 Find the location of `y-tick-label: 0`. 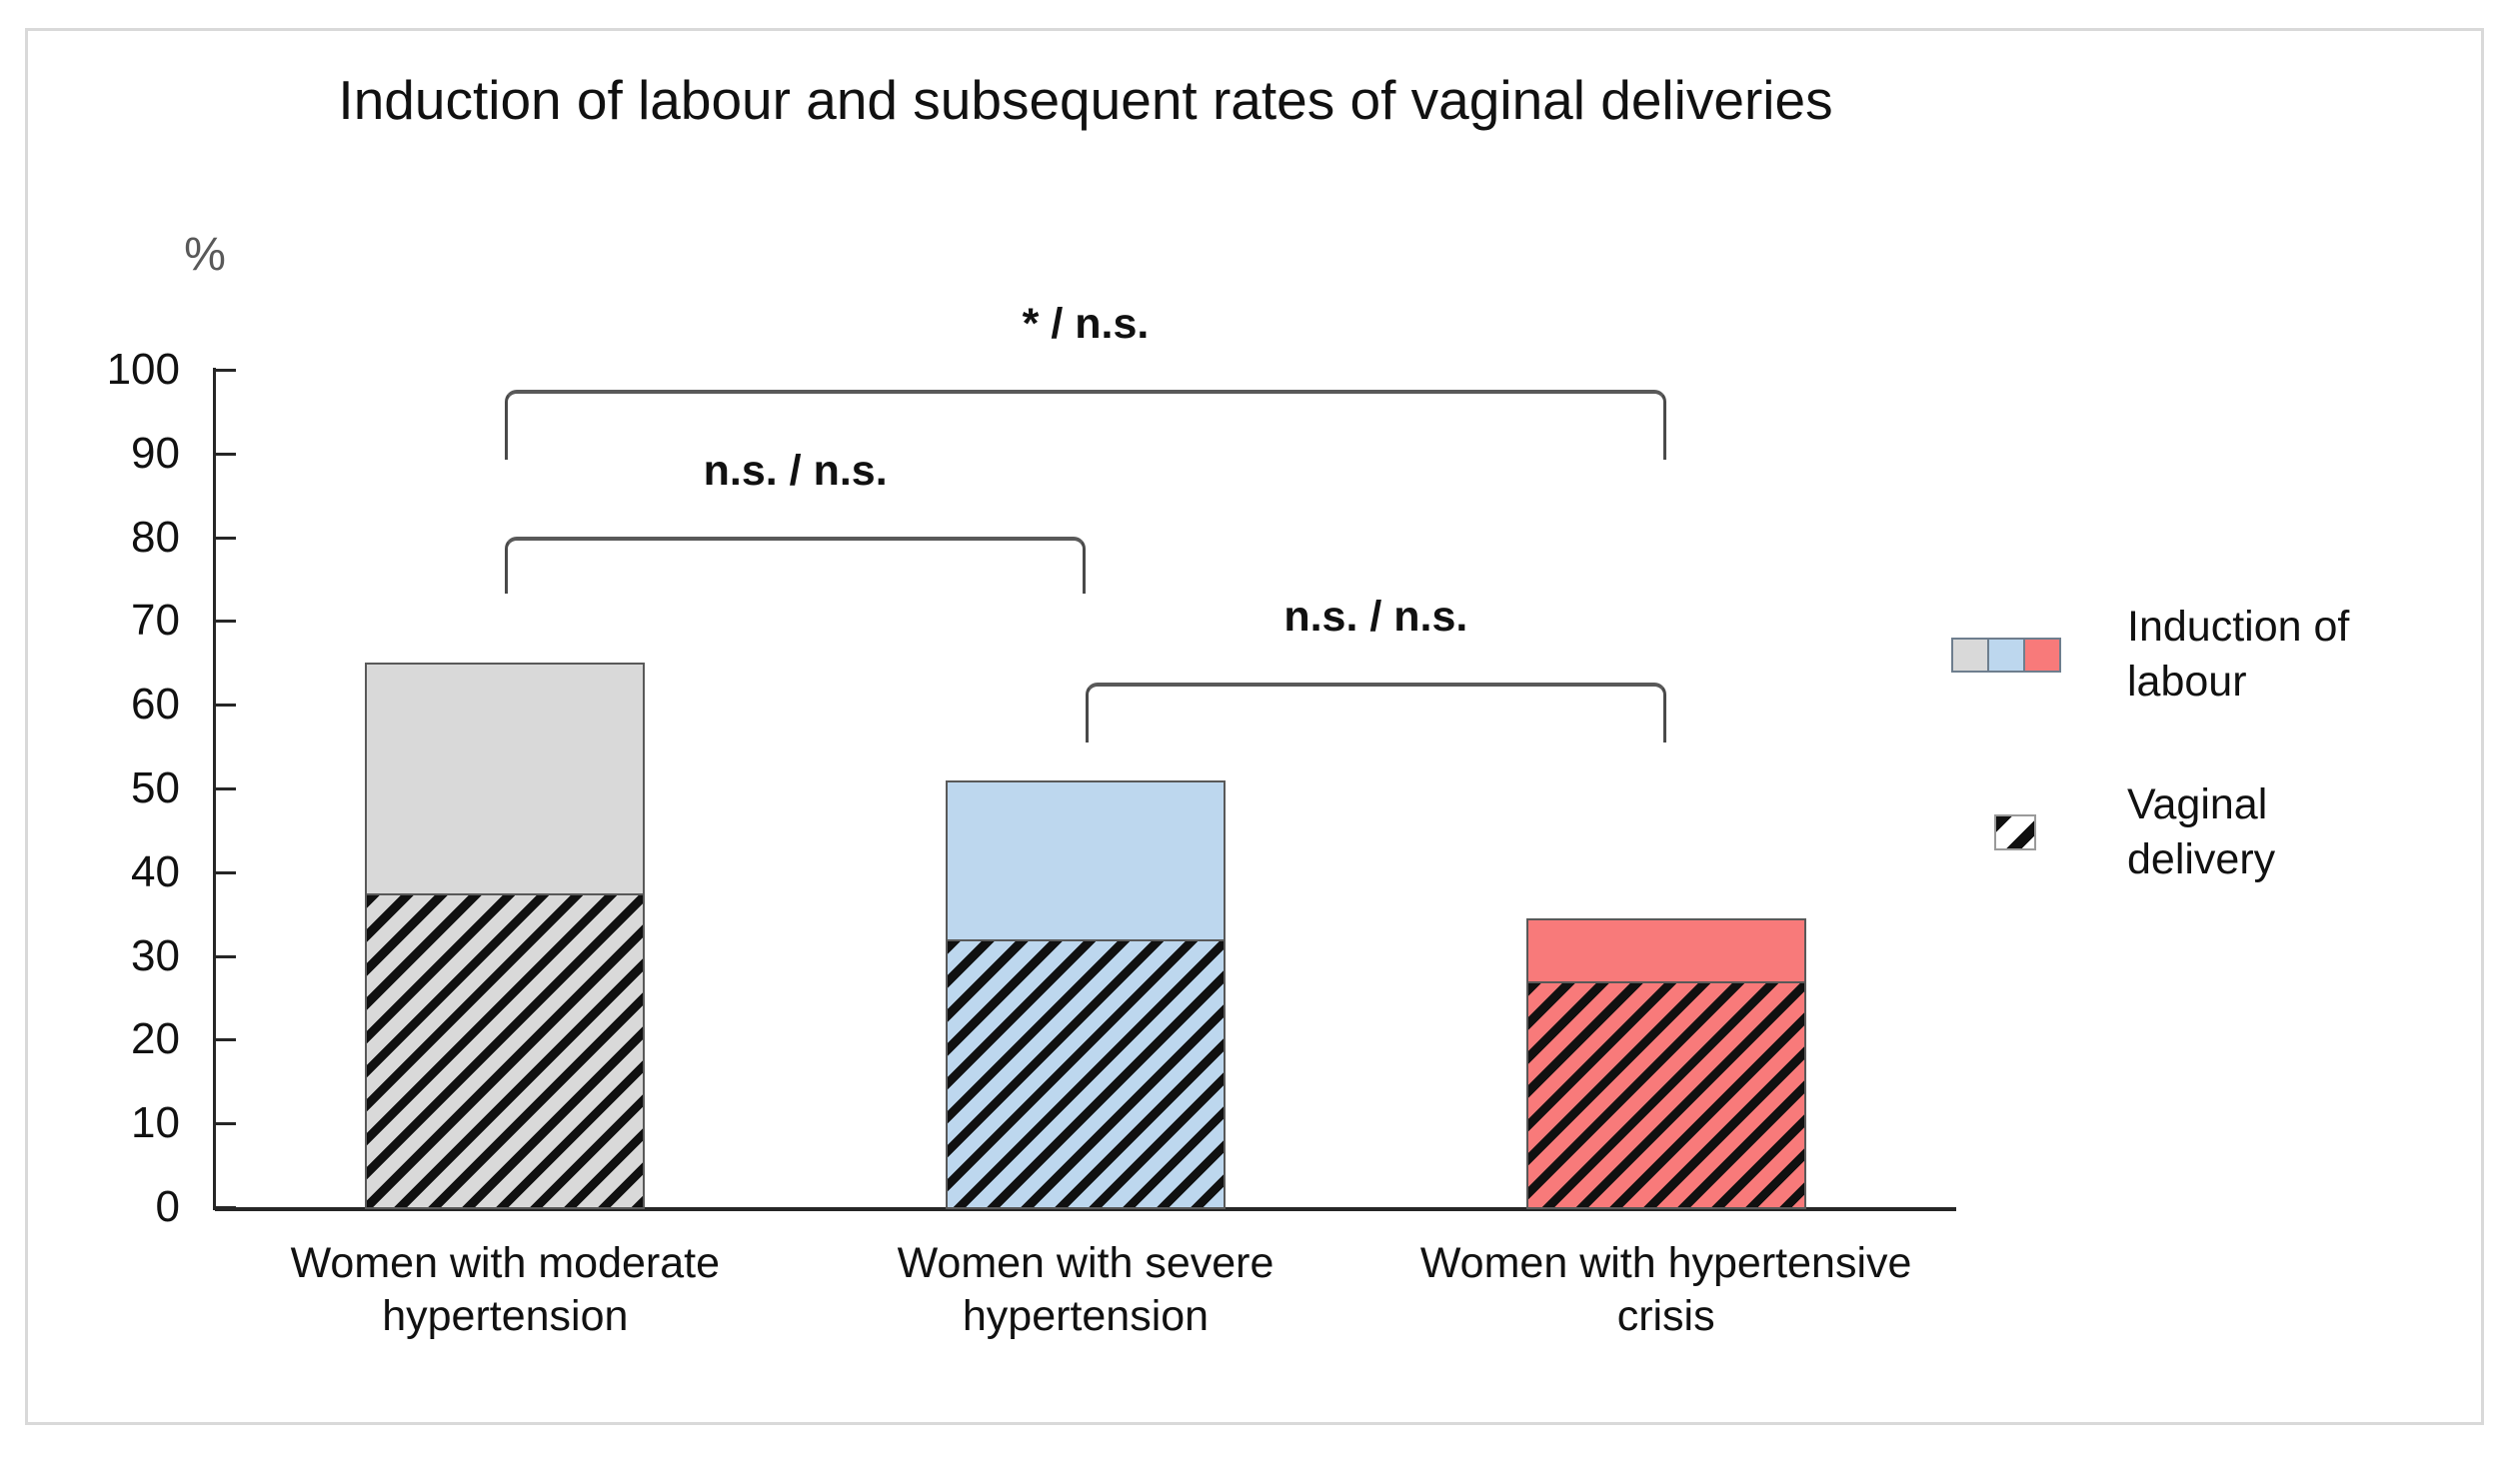

y-tick-label: 0 is located at coordinates (167, 1206).